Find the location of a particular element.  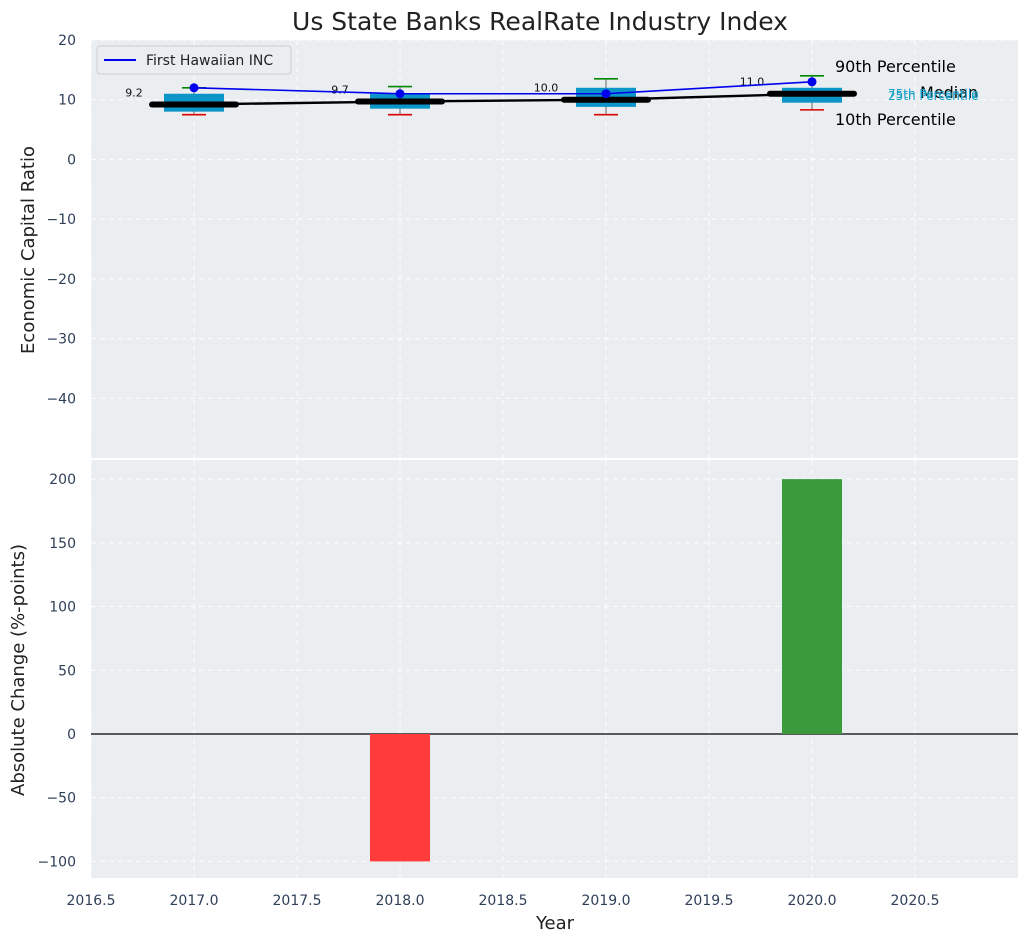

top-y-tick-labels: 20 10 0 −10 −20 −30 −40 is located at coordinates (61, 220).